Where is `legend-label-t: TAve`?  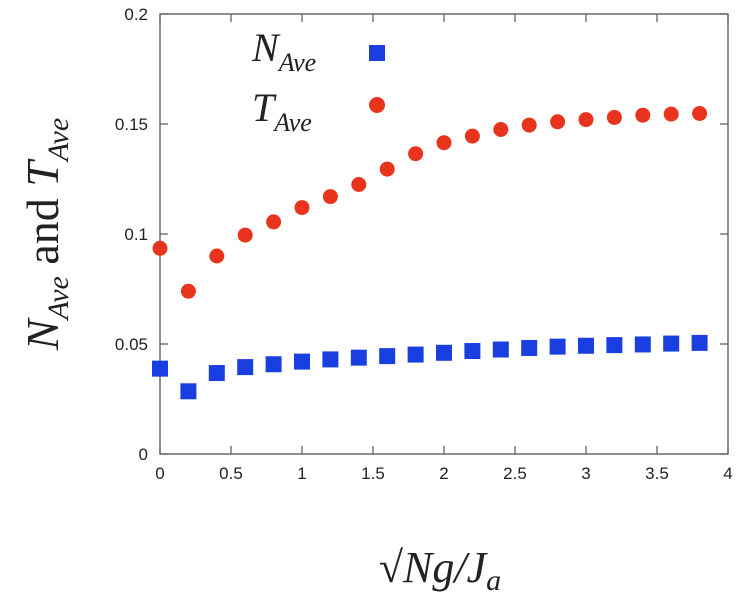 legend-label-t: TAve is located at coordinates (282, 111).